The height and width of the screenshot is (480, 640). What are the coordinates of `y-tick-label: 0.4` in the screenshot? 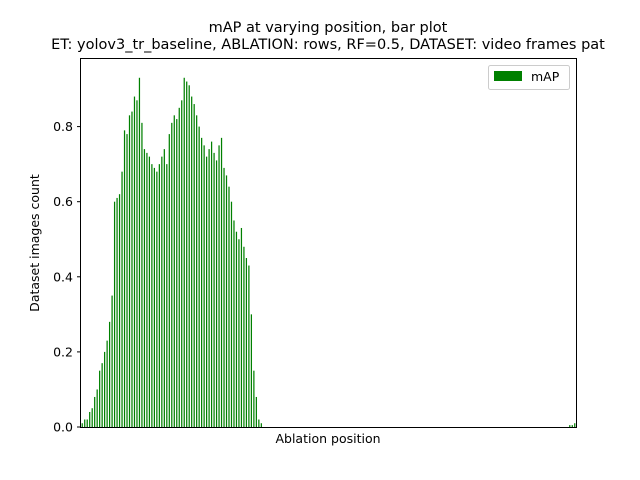 It's located at (63, 276).